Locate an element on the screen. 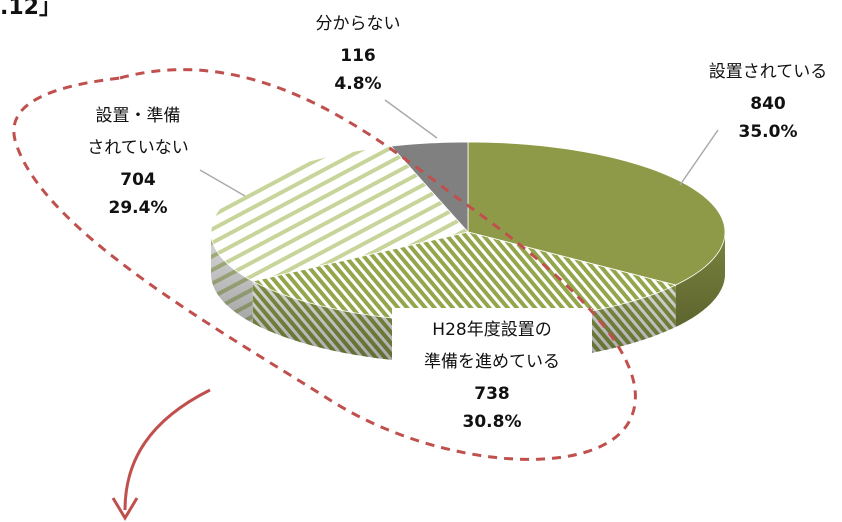 The height and width of the screenshot is (522, 842). label-text: 設置されている is located at coordinates (768, 72).